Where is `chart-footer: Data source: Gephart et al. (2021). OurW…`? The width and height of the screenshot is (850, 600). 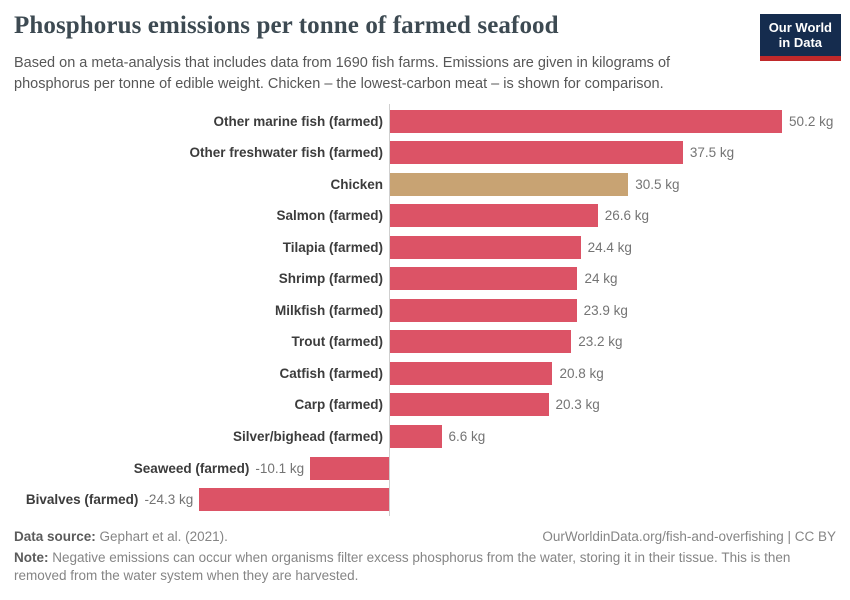 chart-footer: Data source: Gephart et al. (2021). OurW… is located at coordinates (425, 557).